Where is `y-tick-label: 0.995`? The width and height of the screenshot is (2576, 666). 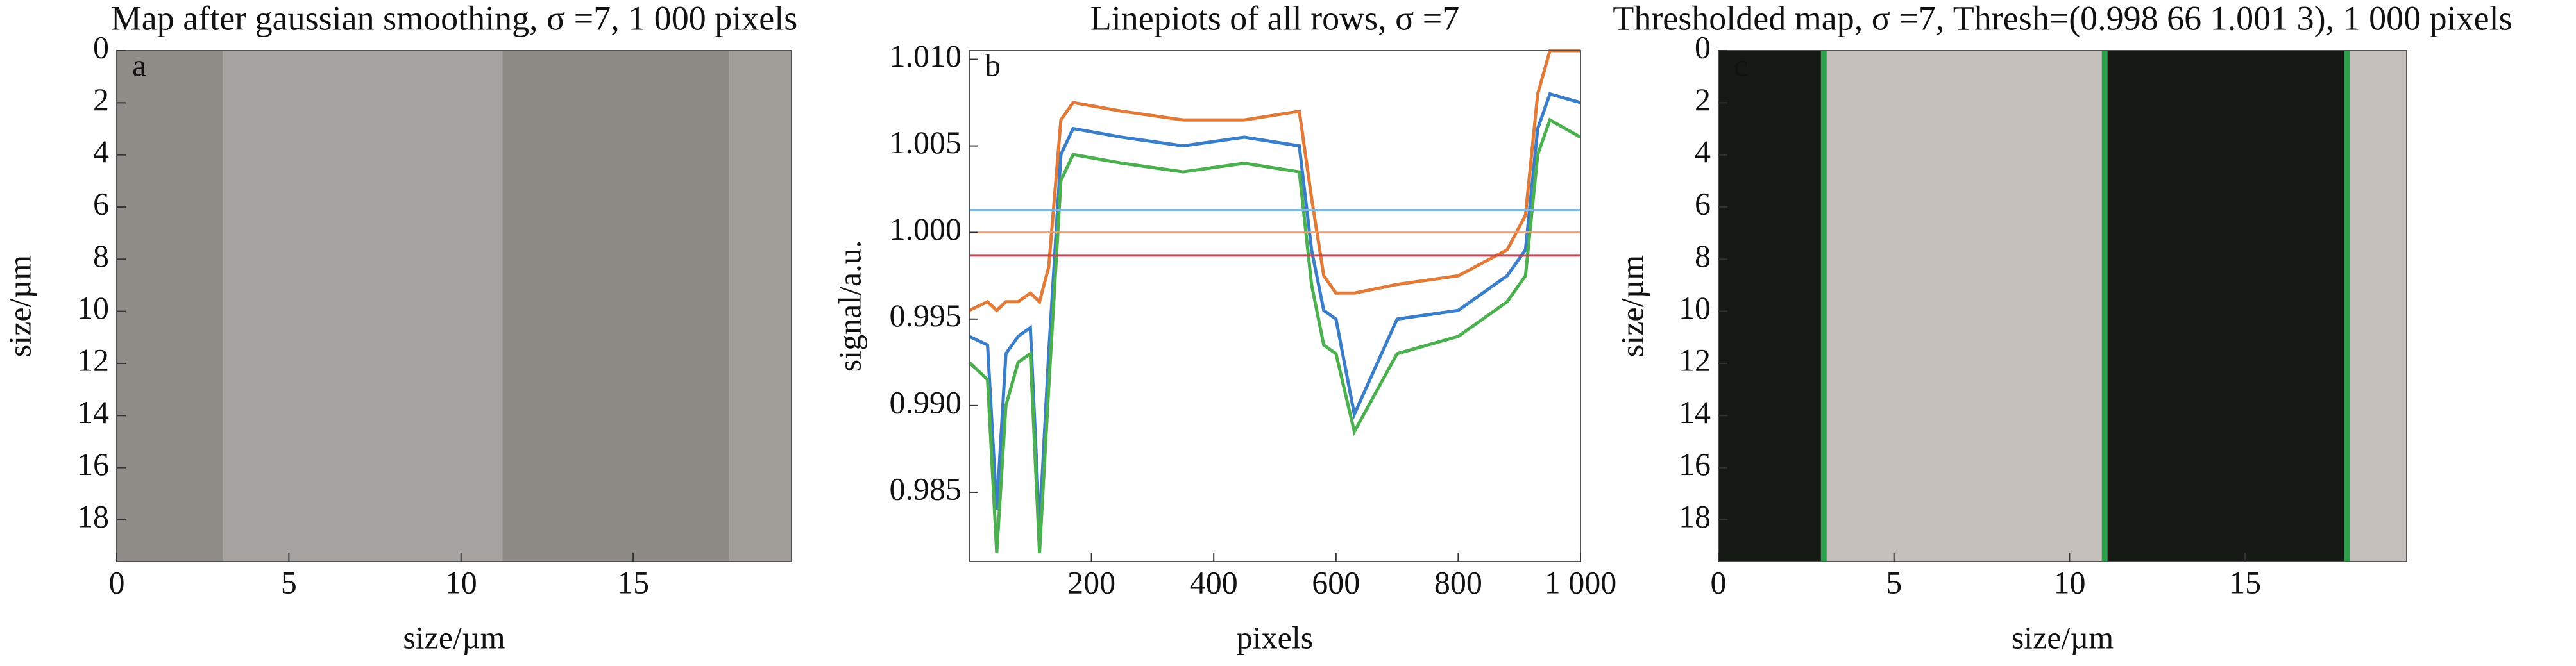
y-tick-label: 0.995 is located at coordinates (926, 315).